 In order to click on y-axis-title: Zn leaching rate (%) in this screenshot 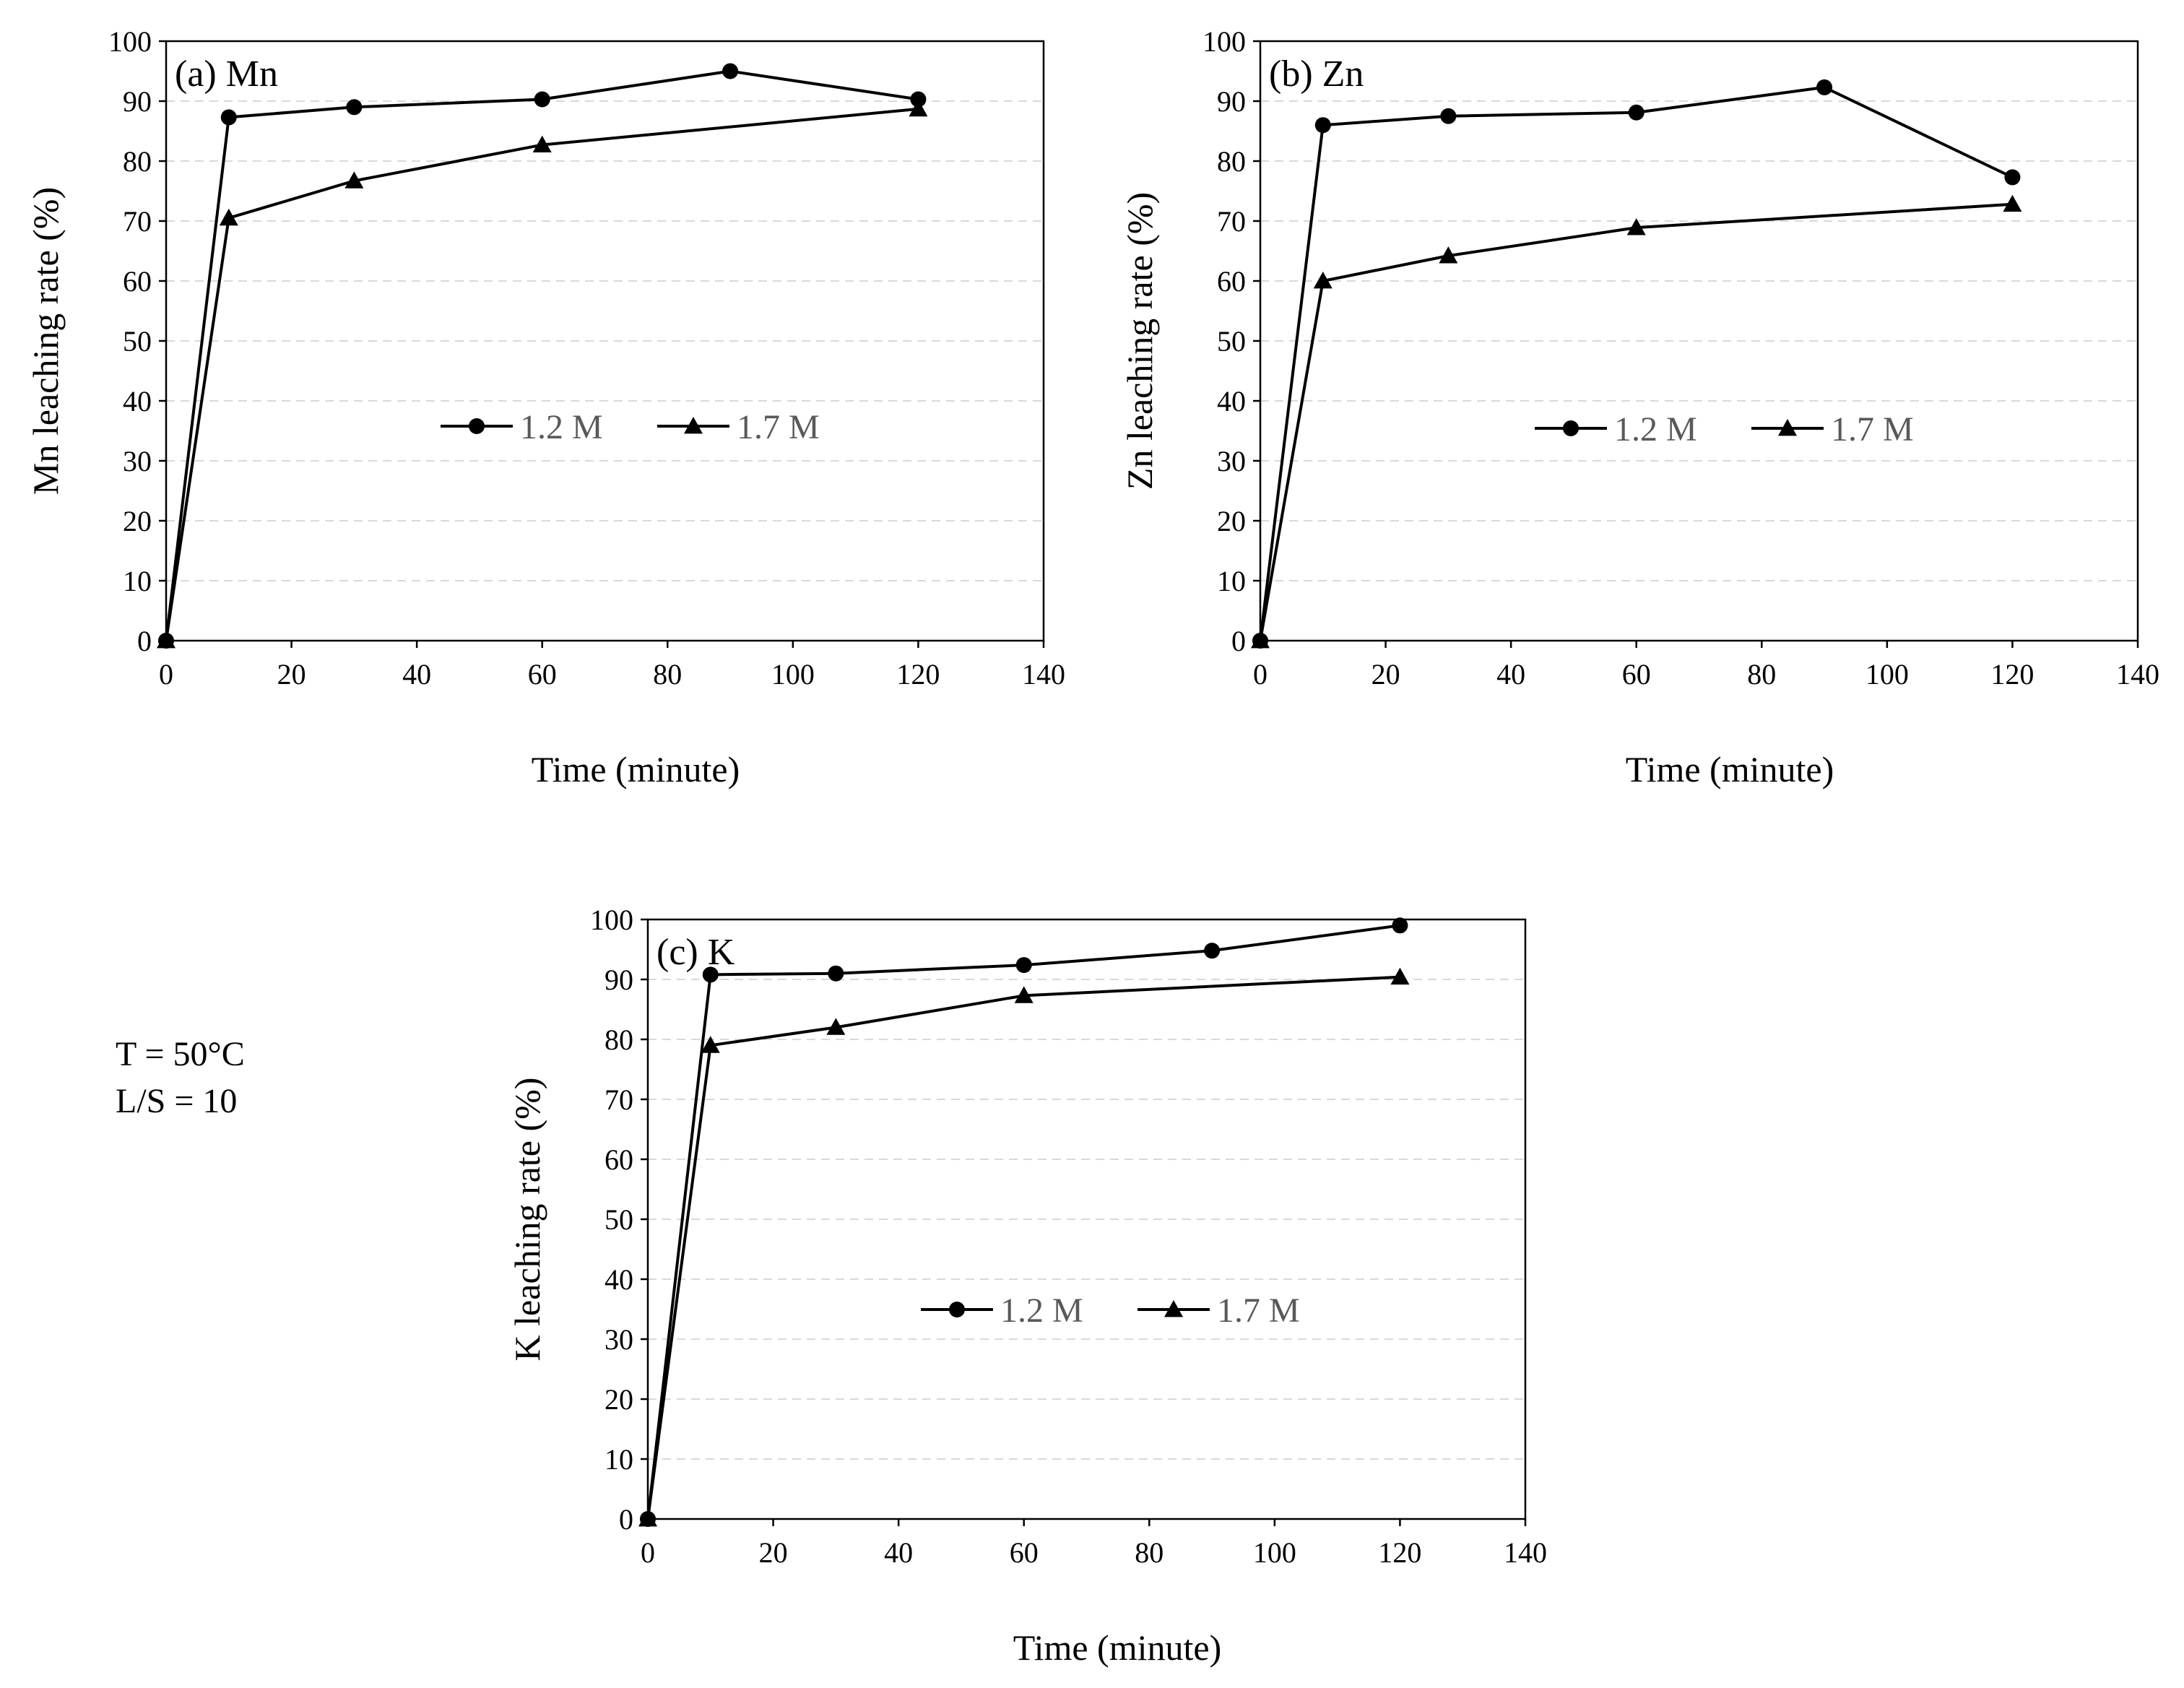, I will do `click(1139, 341)`.